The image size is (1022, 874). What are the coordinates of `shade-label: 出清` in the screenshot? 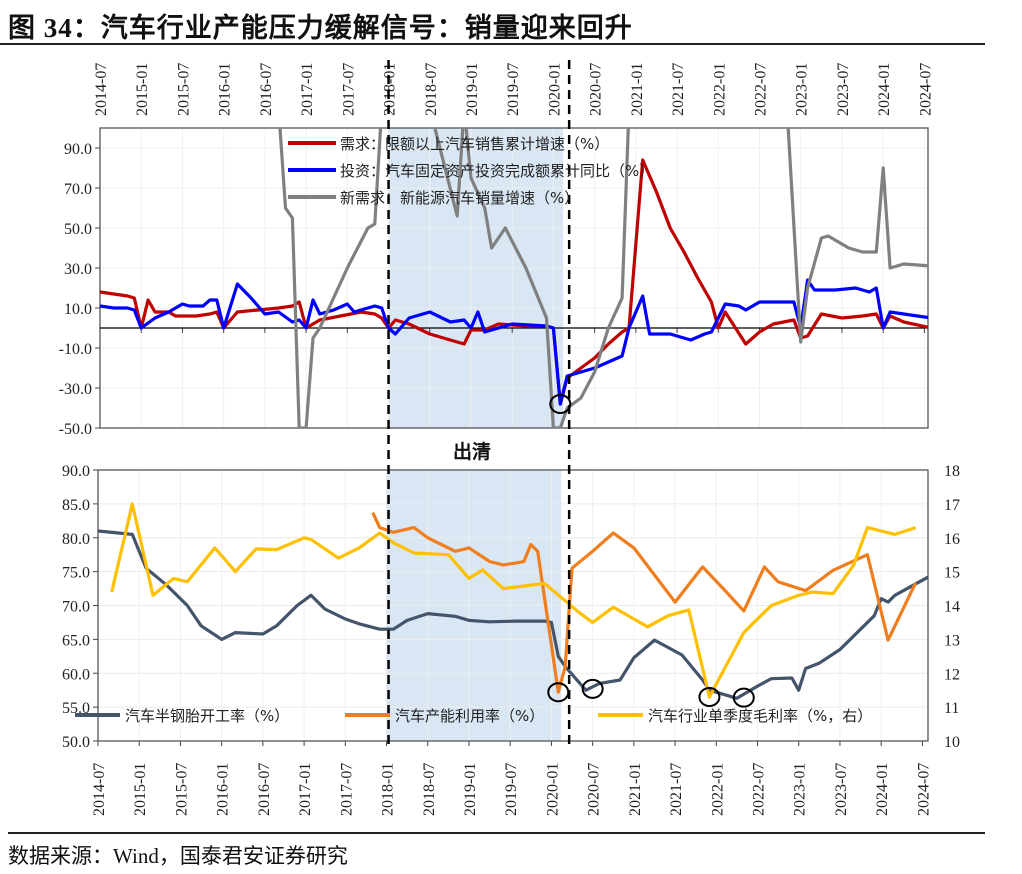 It's located at (472, 451).